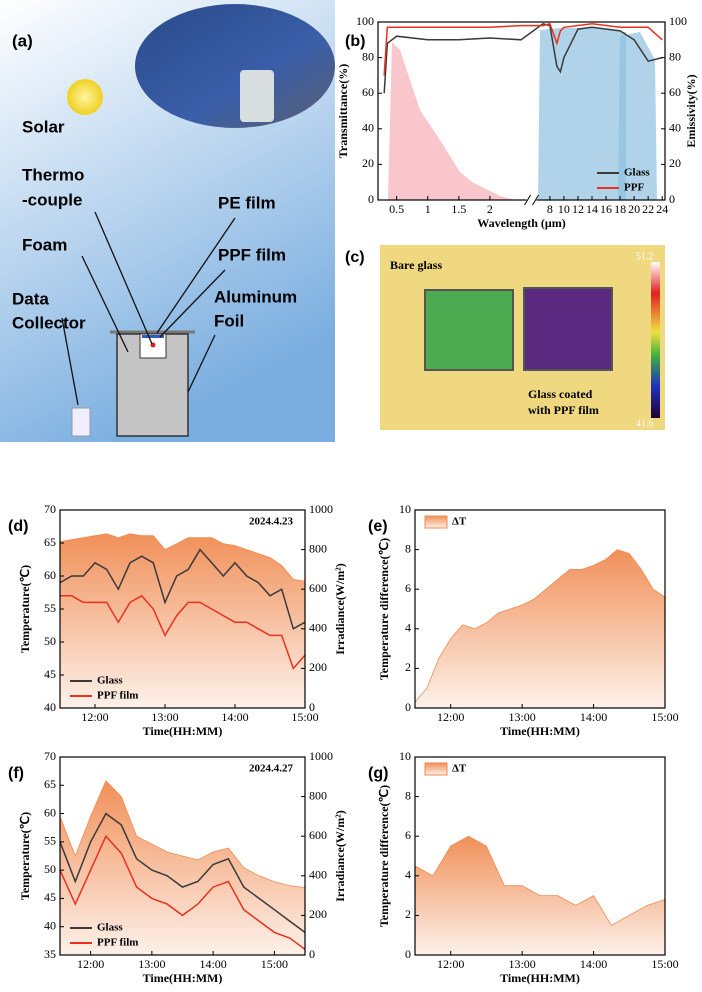 The height and width of the screenshot is (992, 702). I want to click on annotation: 2024.4.23, so click(271, 522).